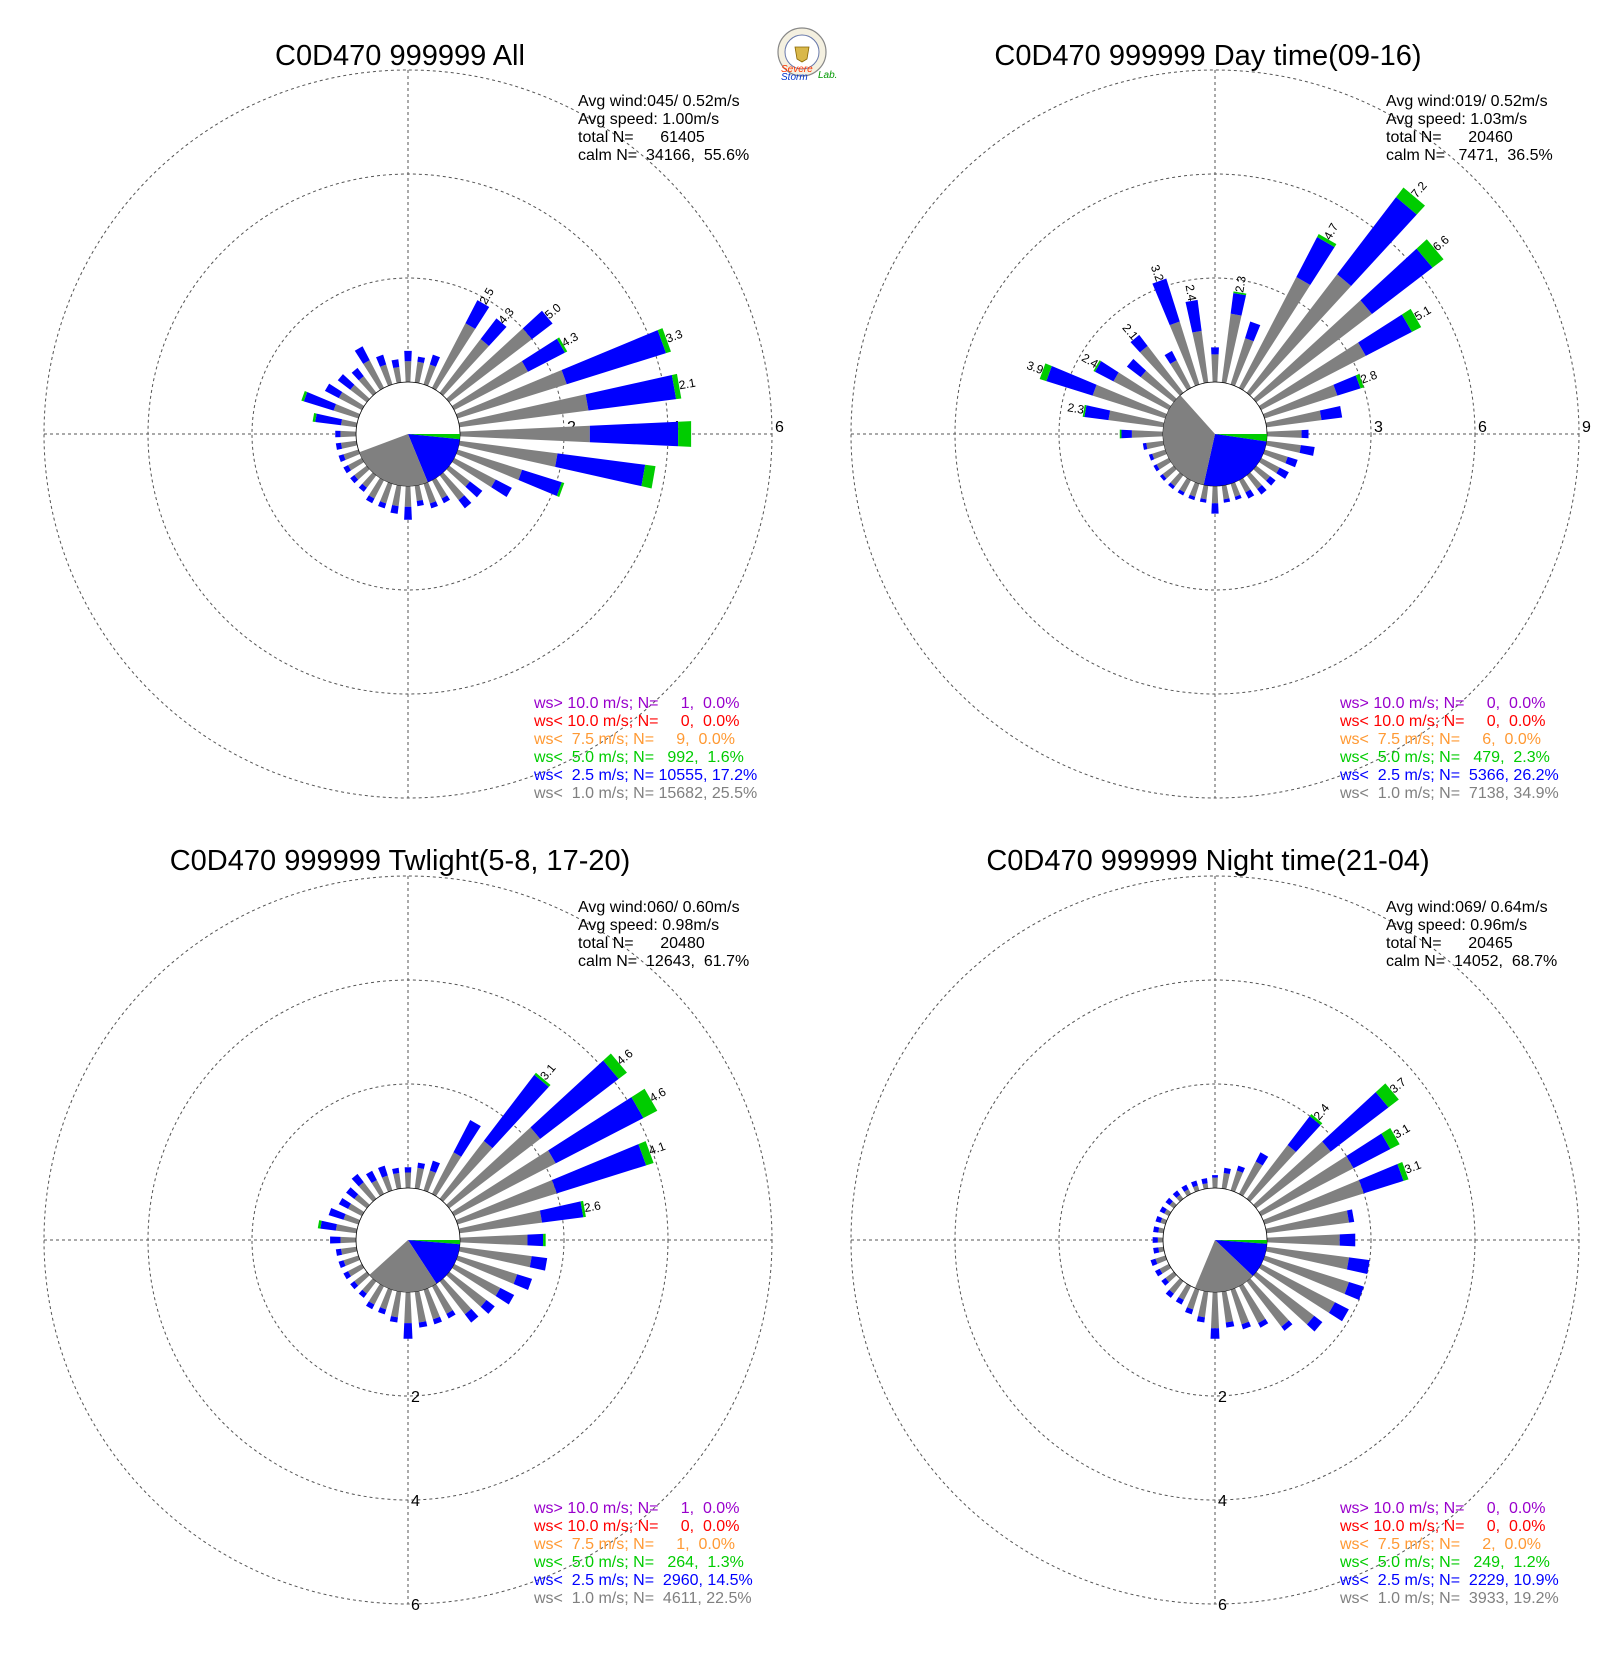  What do you see at coordinates (1240, 284) in the screenshot?
I see `peak-label: 2.3` at bounding box center [1240, 284].